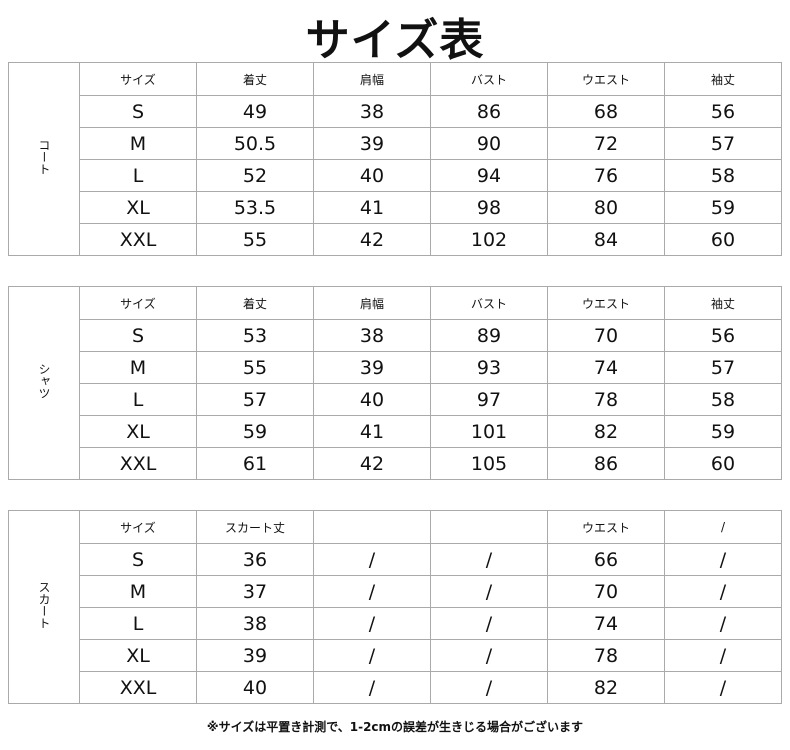 Image resolution: width=790 pixels, height=750 pixels. I want to click on value-cell: 98, so click(489, 207).